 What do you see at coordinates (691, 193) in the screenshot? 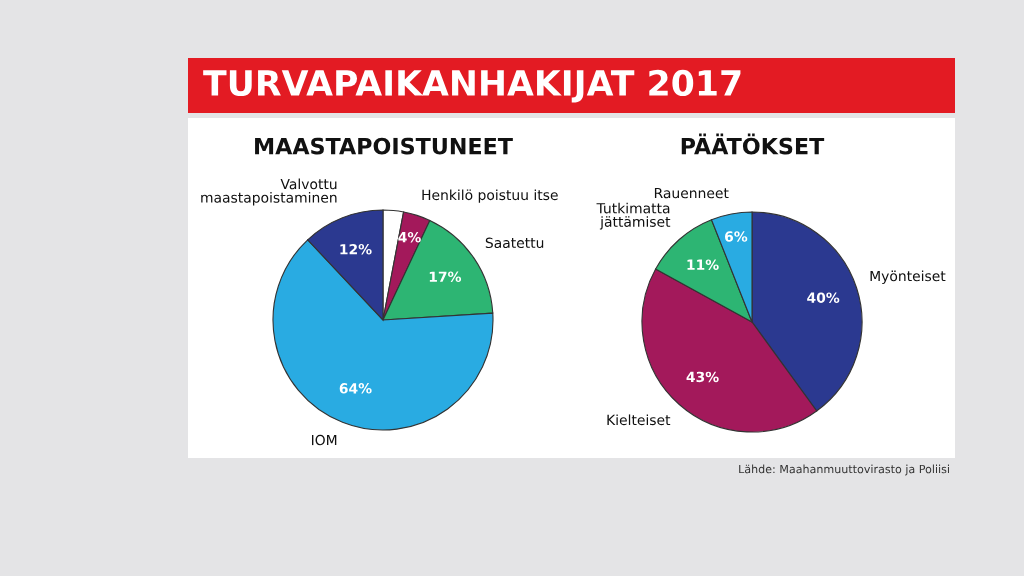
I see `slice-label: Rauenneet` at bounding box center [691, 193].